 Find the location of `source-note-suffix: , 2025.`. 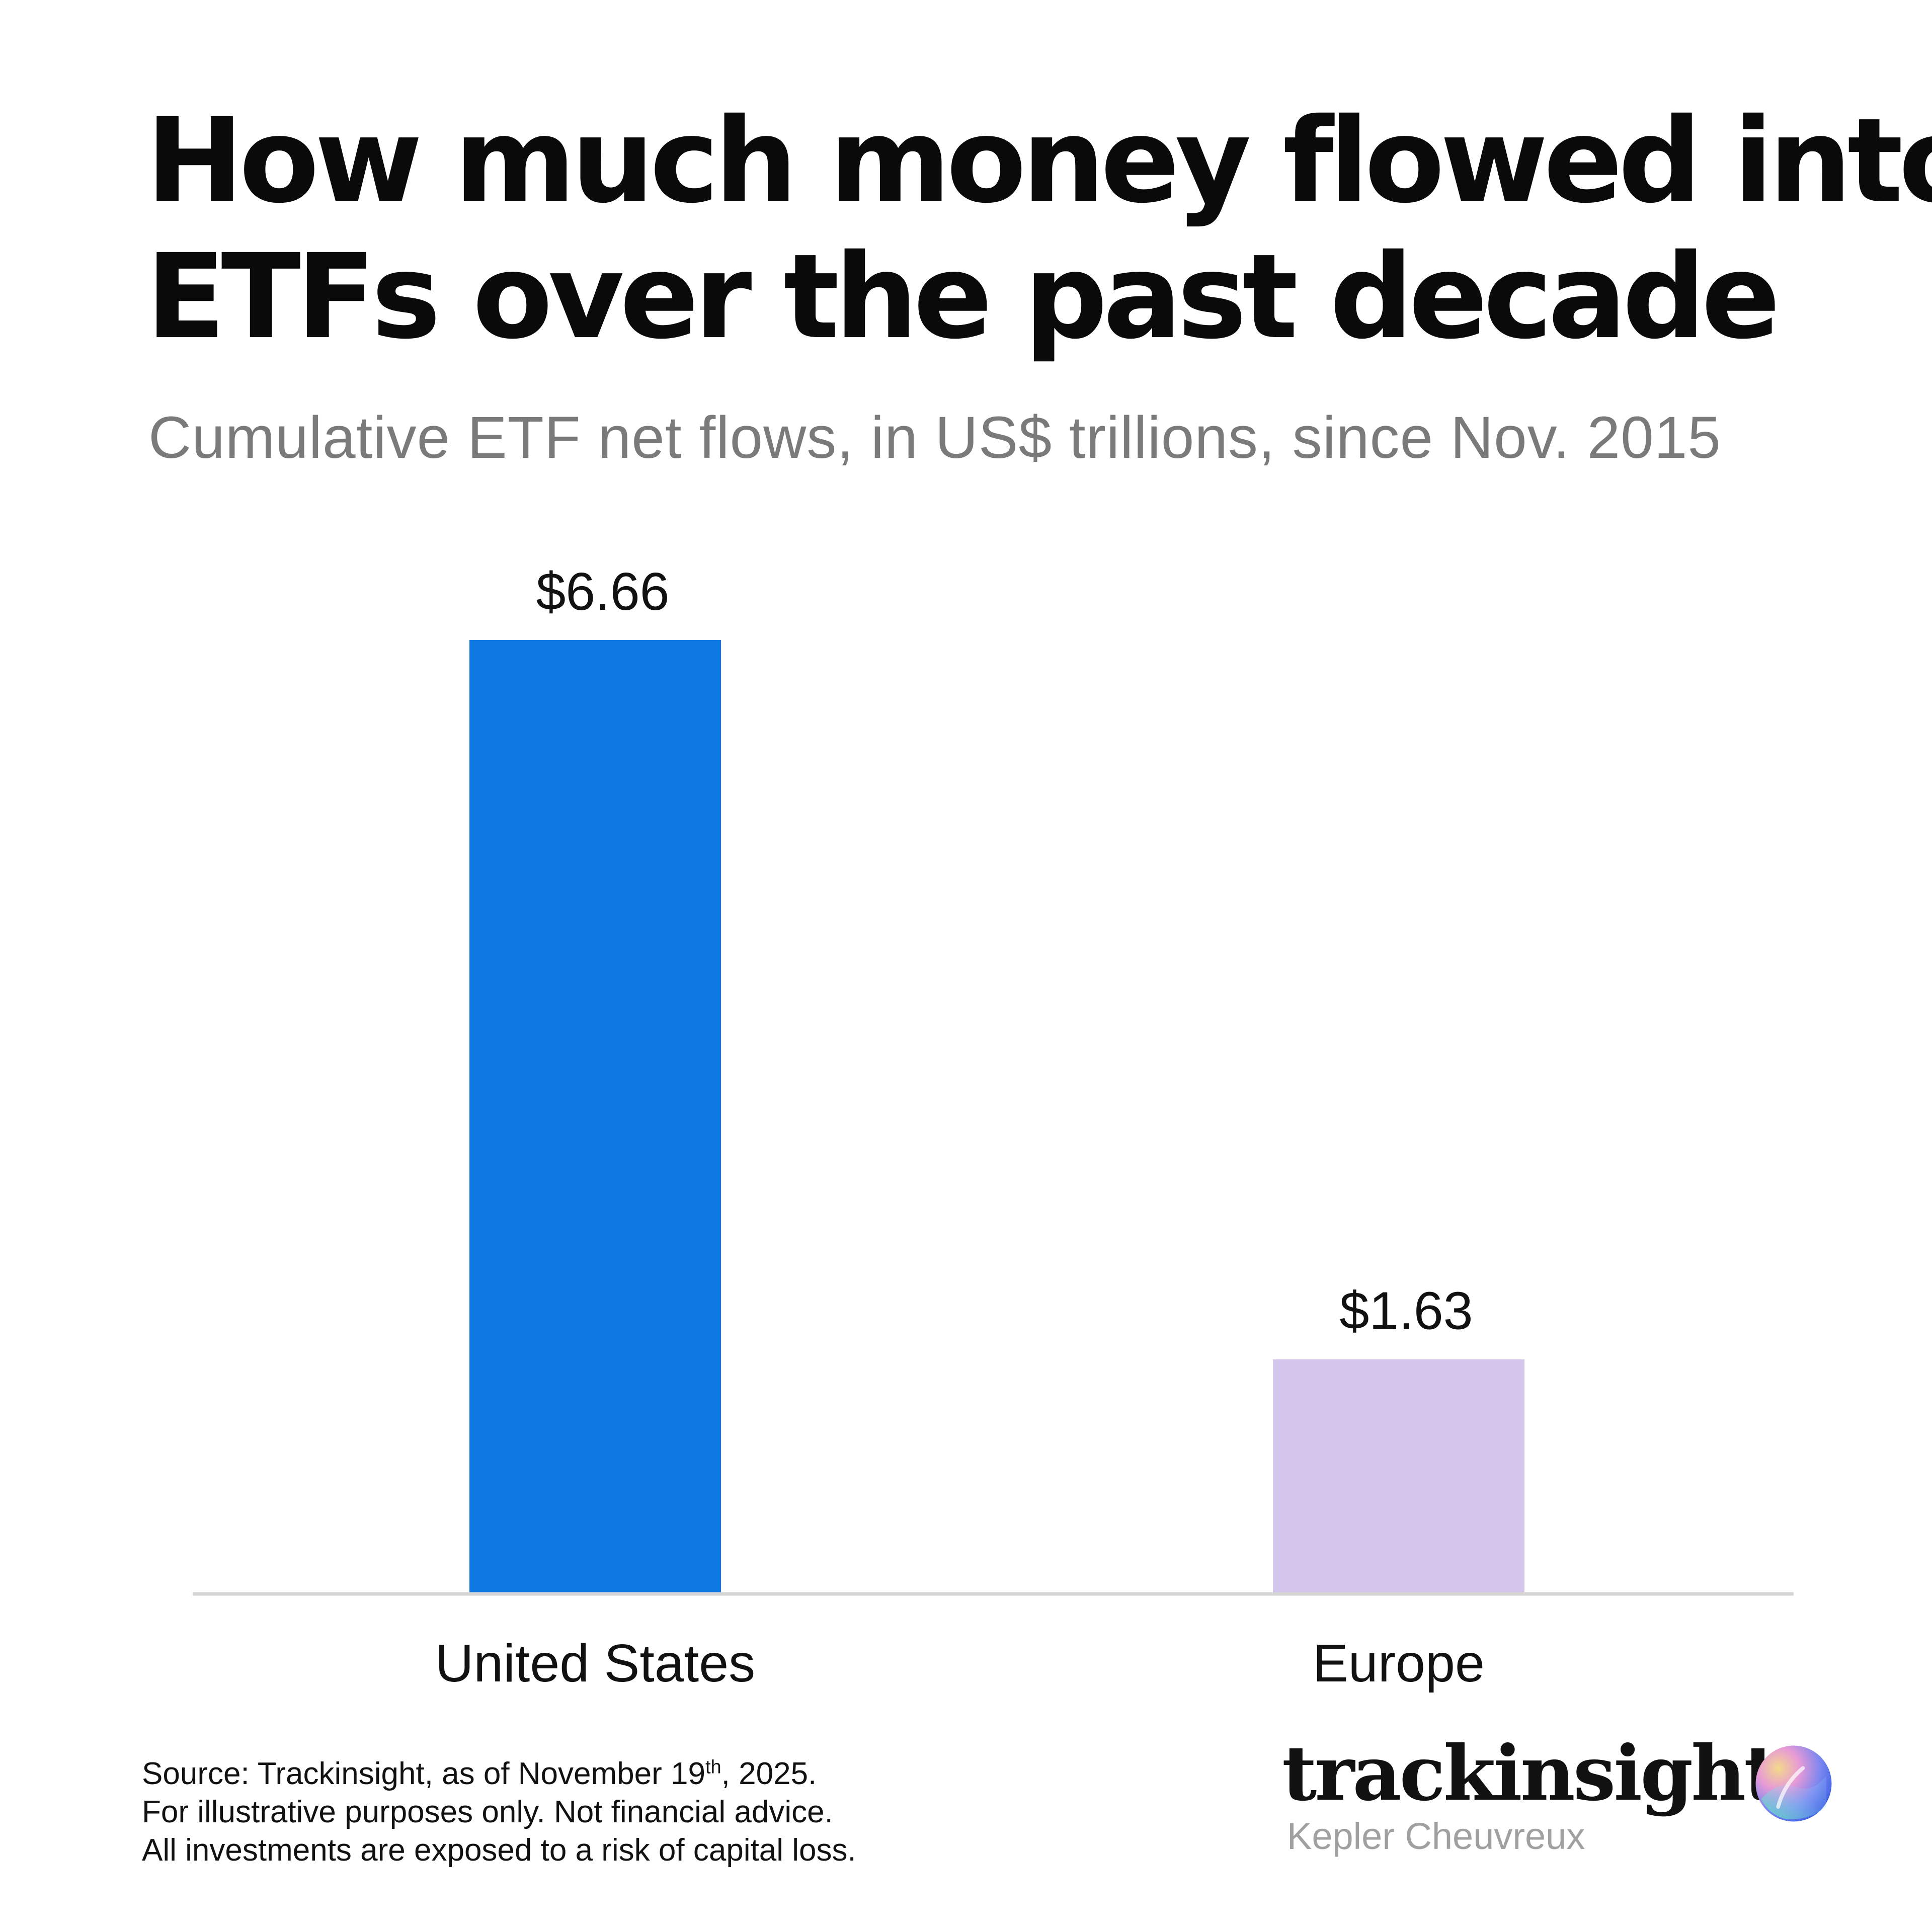

source-note-suffix: , 2025. is located at coordinates (769, 1774).